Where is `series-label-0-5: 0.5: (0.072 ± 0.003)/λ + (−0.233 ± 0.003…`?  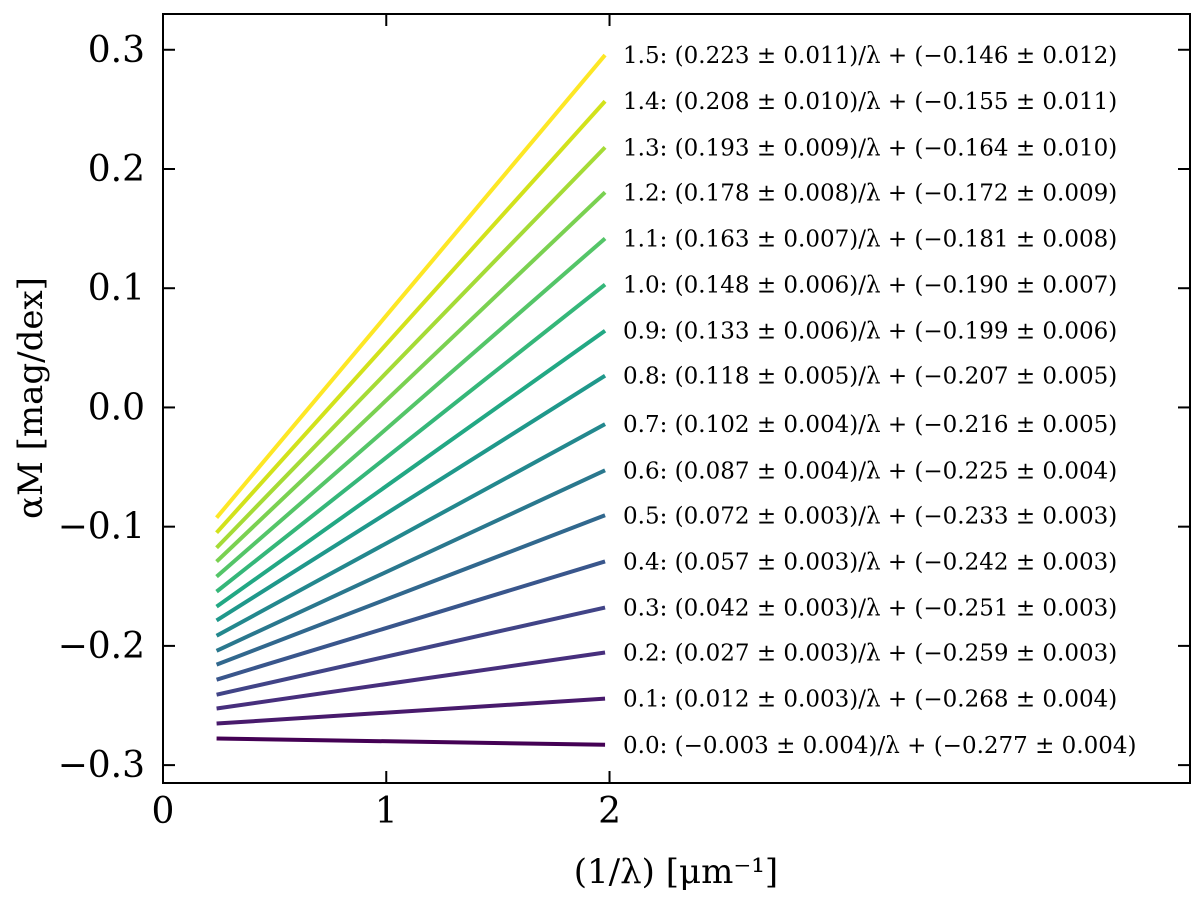 series-label-0-5: 0.5: (0.072 ± 0.003)/λ + (−0.233 ± 0.003… is located at coordinates (870, 516).